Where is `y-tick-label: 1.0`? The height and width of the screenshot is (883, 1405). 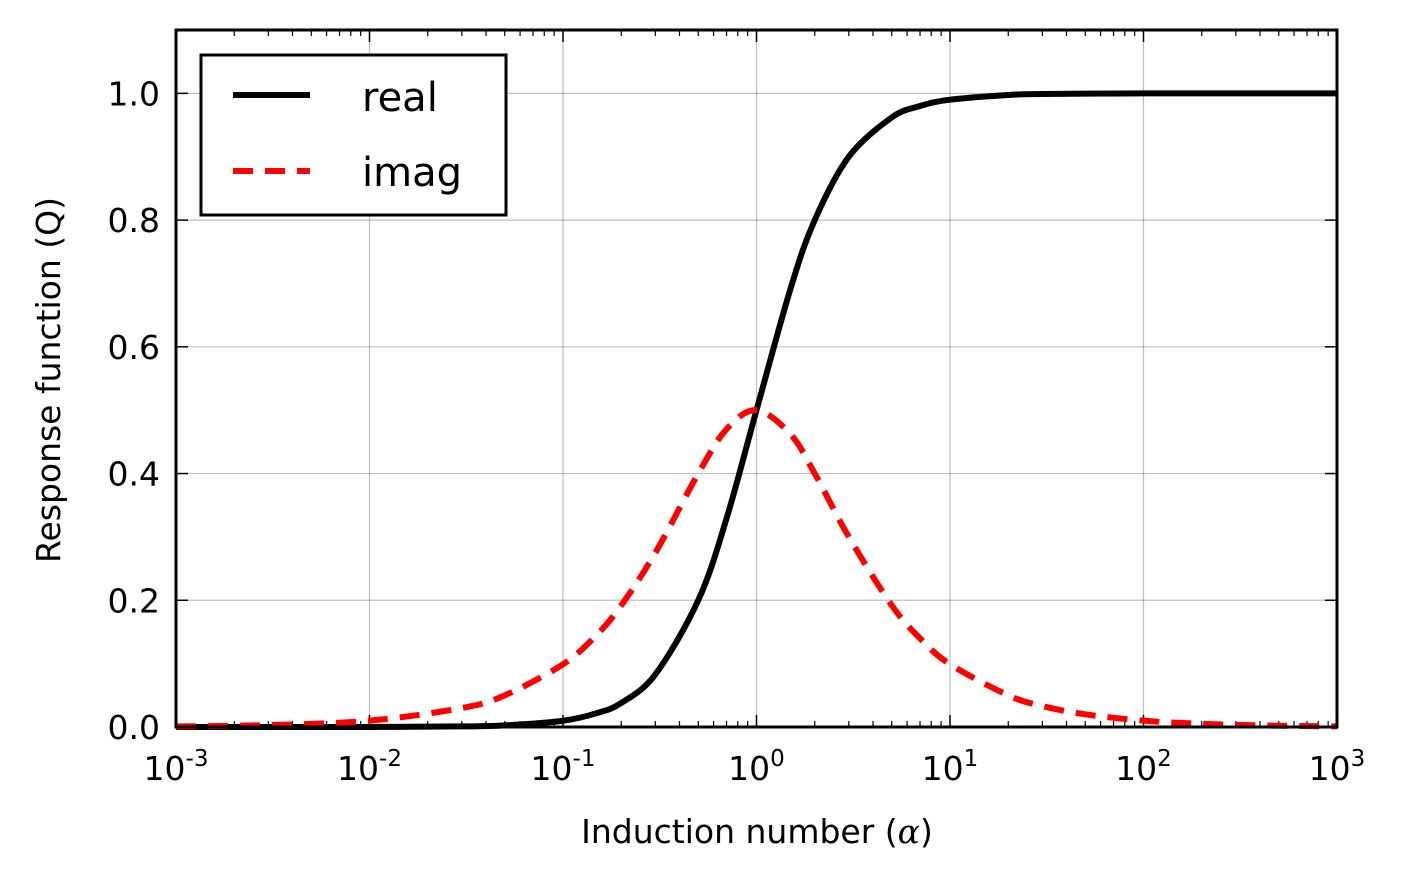
y-tick-label: 1.0 is located at coordinates (134, 93).